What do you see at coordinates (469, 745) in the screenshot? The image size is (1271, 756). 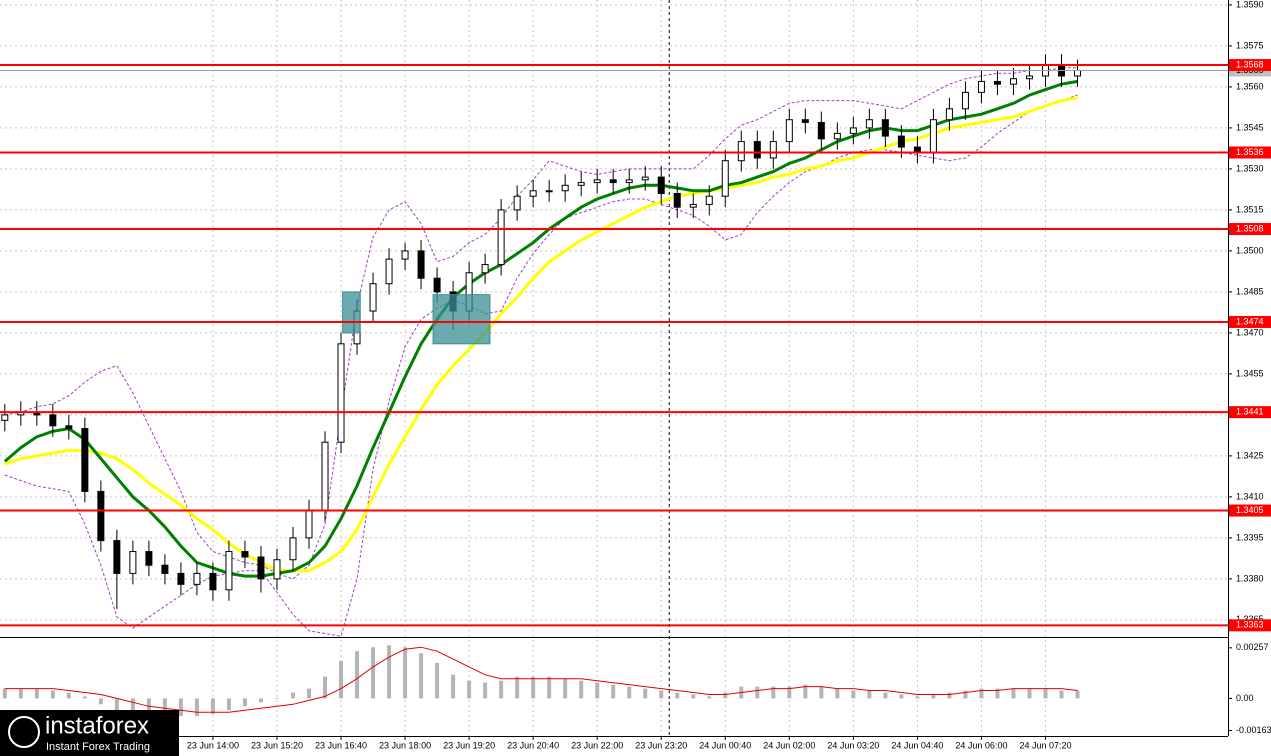 I see `x-tick-label: 23 Jun 19:20` at bounding box center [469, 745].